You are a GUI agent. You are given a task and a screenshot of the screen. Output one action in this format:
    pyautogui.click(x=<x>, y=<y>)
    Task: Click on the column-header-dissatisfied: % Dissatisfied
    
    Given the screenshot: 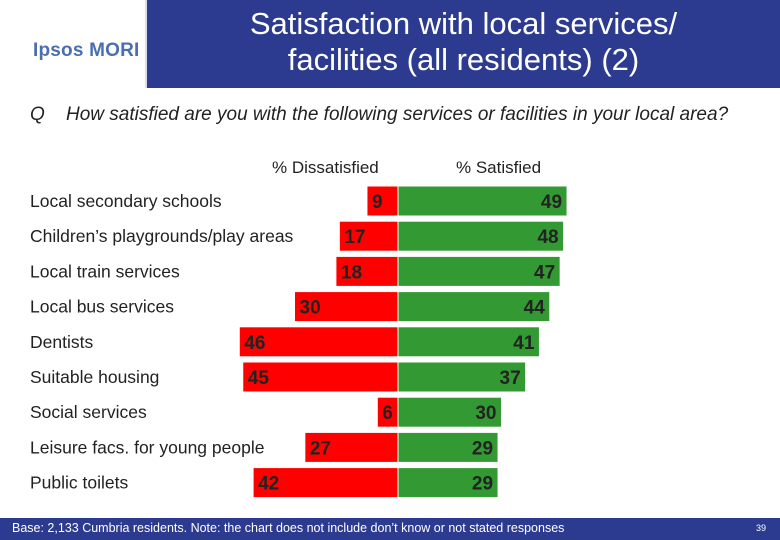 What is the action you would take?
    pyautogui.click(x=325, y=167)
    